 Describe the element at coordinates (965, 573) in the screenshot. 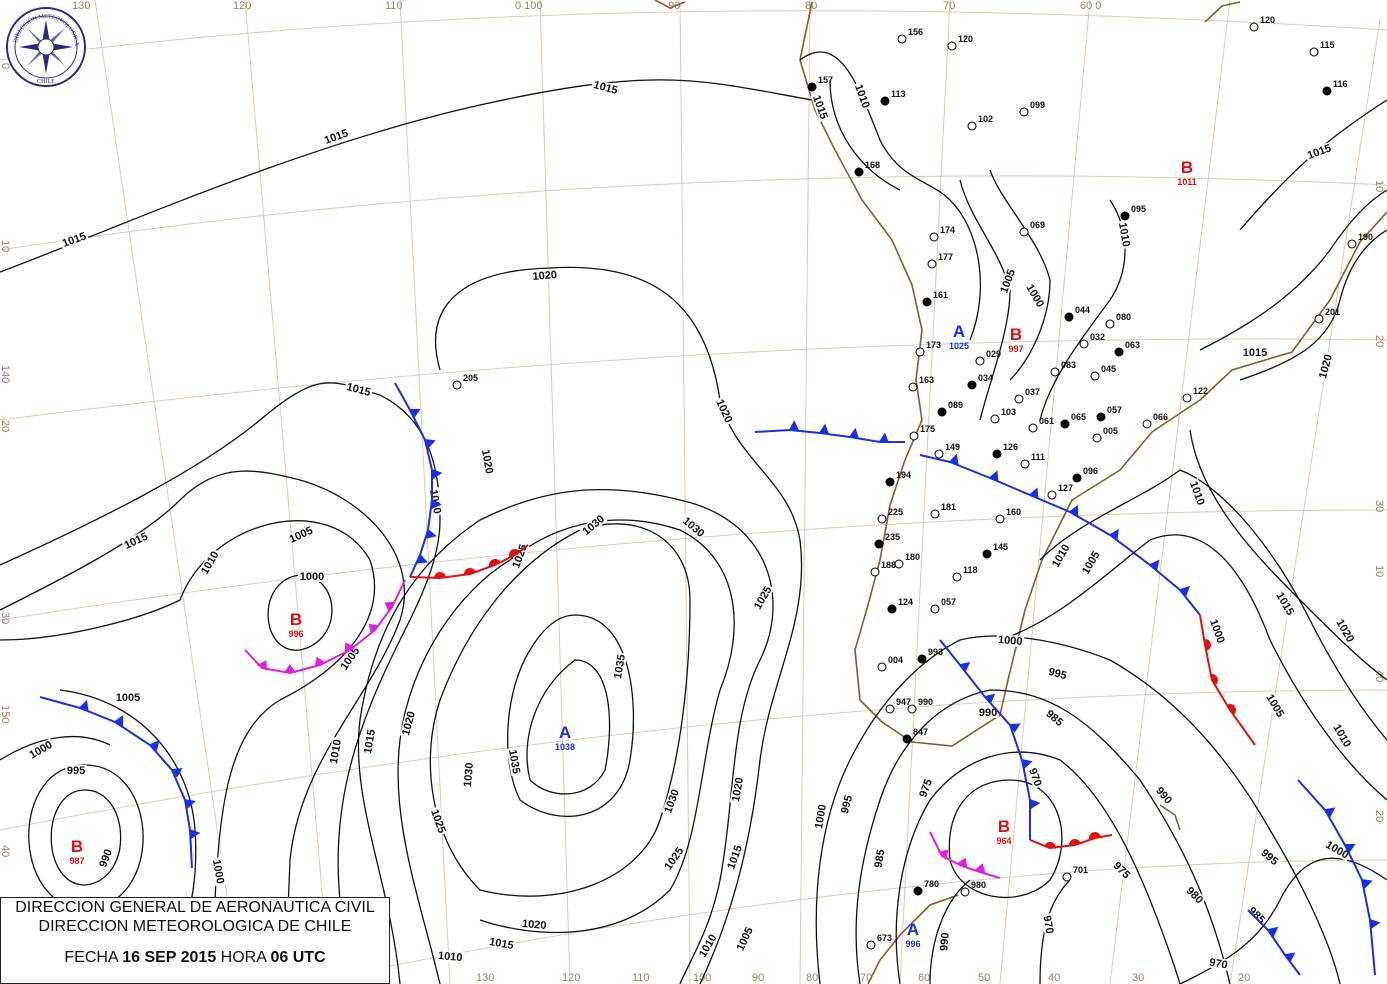

I see `station-plot: 118` at that location.